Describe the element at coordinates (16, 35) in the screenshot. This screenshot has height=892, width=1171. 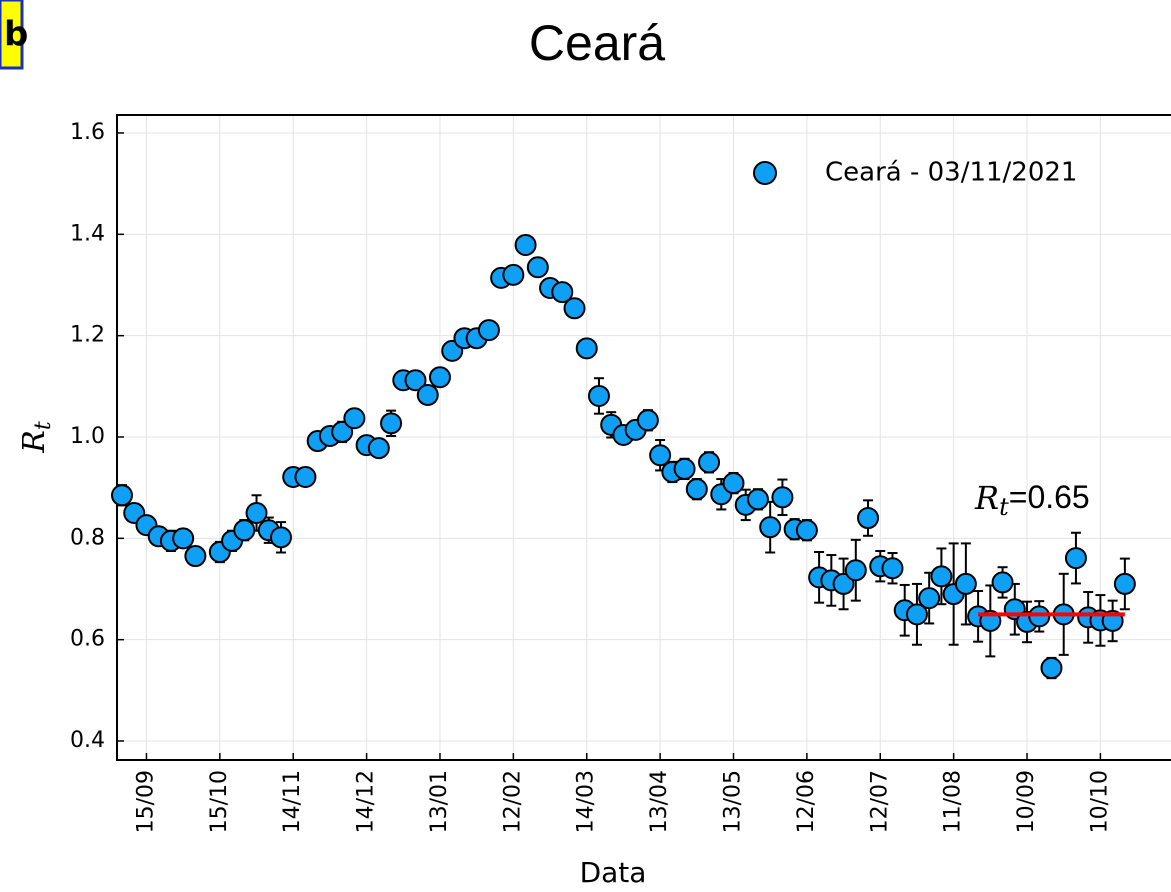
I see `panel-label: b` at that location.